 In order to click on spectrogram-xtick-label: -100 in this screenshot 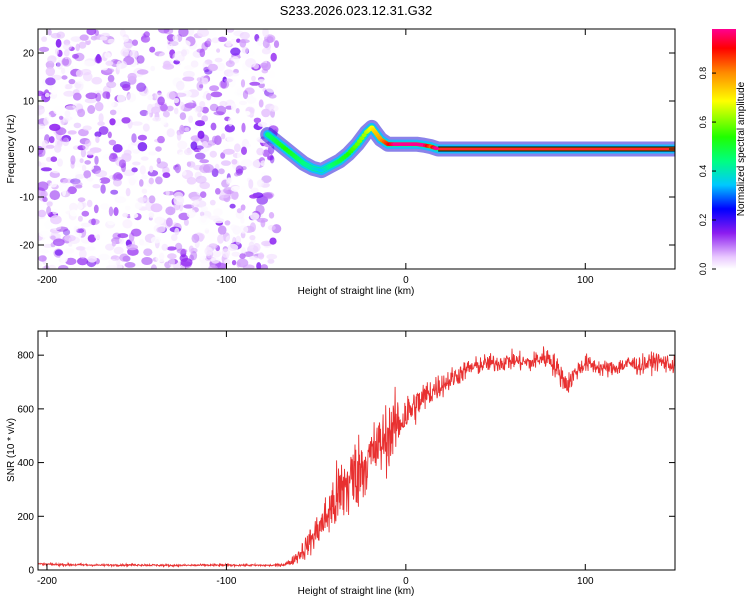, I will do `click(226, 280)`.